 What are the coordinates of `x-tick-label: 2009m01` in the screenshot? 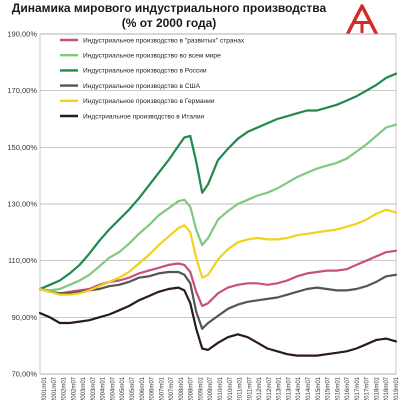 It's located at (201, 388).